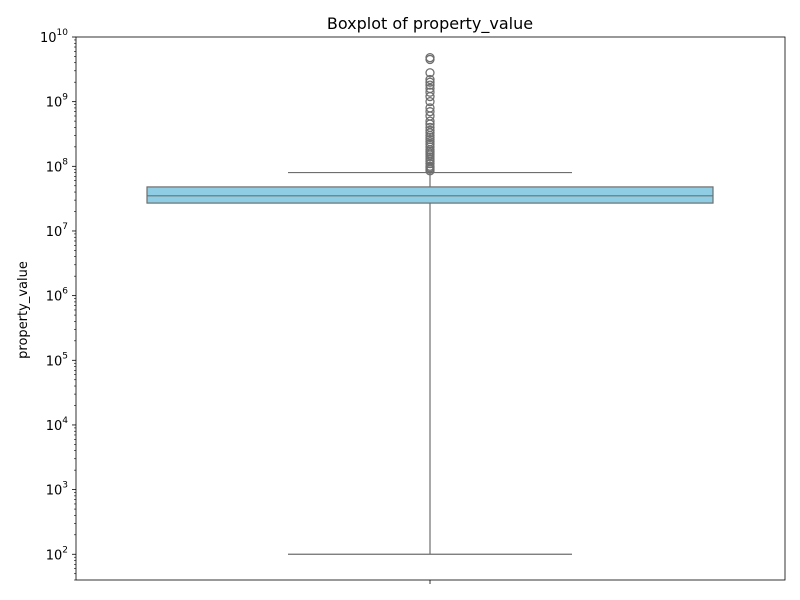  What do you see at coordinates (57, 425) in the screenshot?
I see `y-tick-label: 10⁴` at bounding box center [57, 425].